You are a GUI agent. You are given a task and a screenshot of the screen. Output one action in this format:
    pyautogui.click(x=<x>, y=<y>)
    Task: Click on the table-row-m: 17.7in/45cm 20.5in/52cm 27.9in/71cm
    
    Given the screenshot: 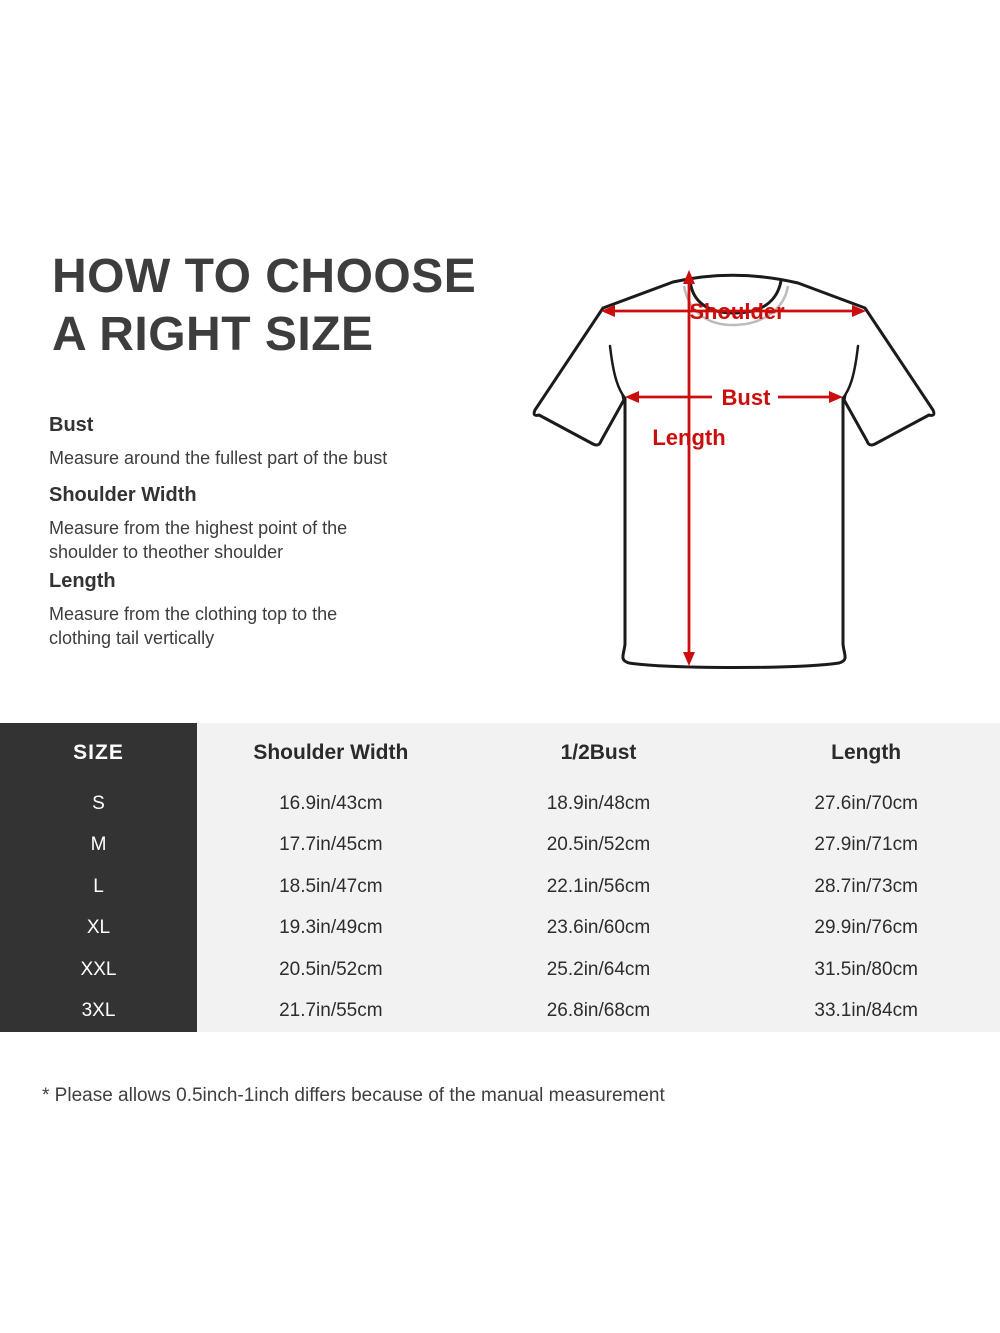 What is the action you would take?
    pyautogui.click(x=598, y=846)
    